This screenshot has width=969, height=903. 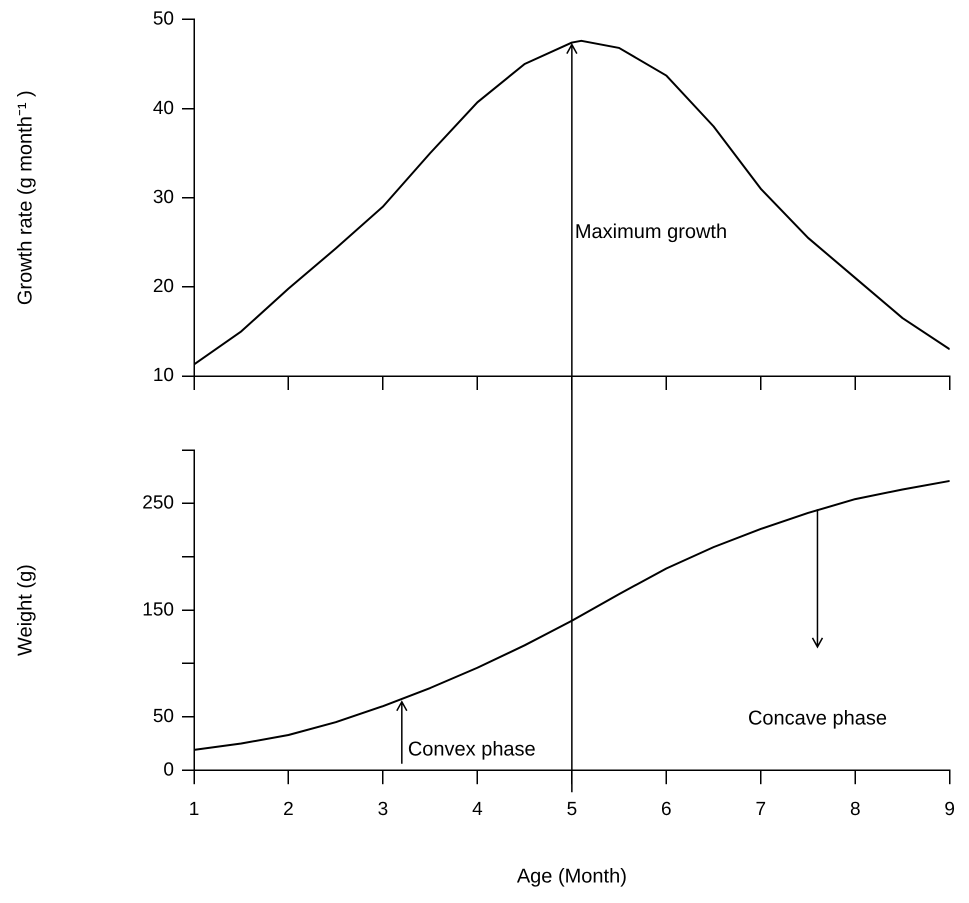 I want to click on x-tick-label: 8, so click(x=855, y=809).